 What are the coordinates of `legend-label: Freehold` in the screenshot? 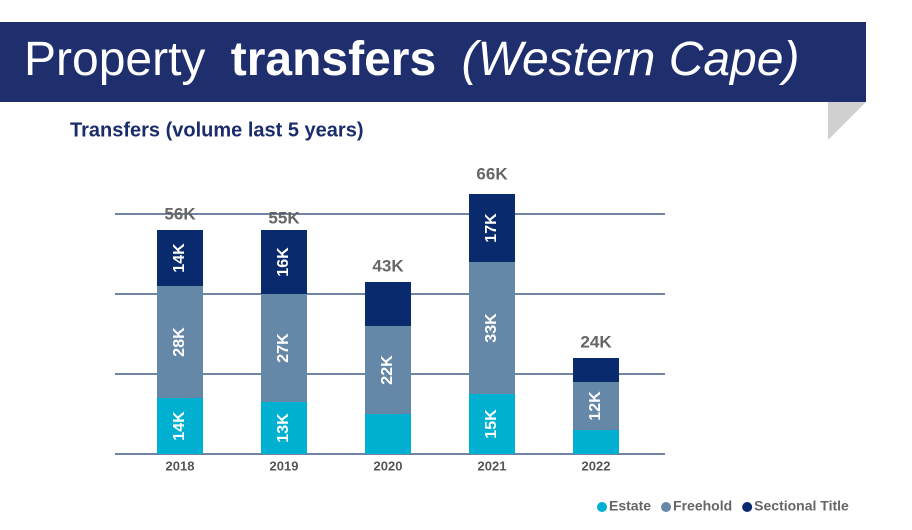 It's located at (702, 506).